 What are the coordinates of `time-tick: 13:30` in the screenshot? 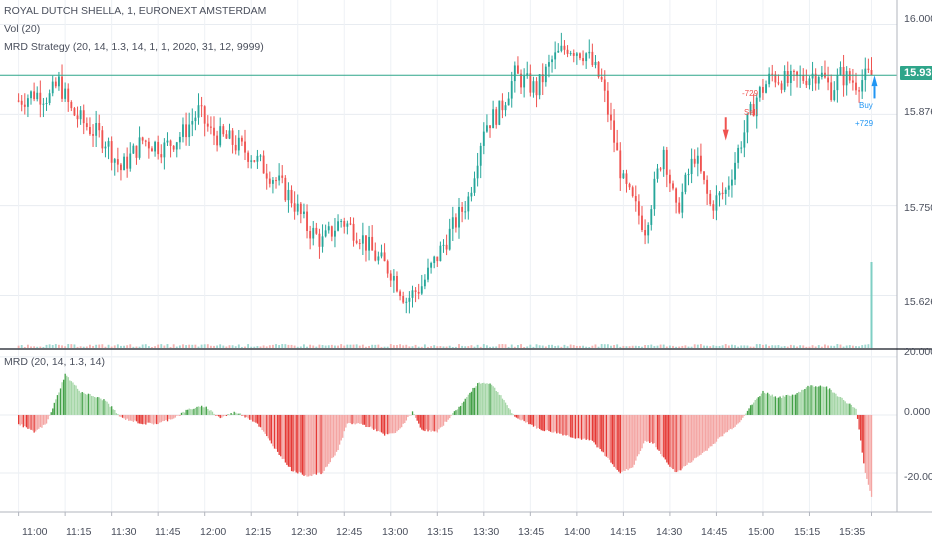 It's located at (486, 532).